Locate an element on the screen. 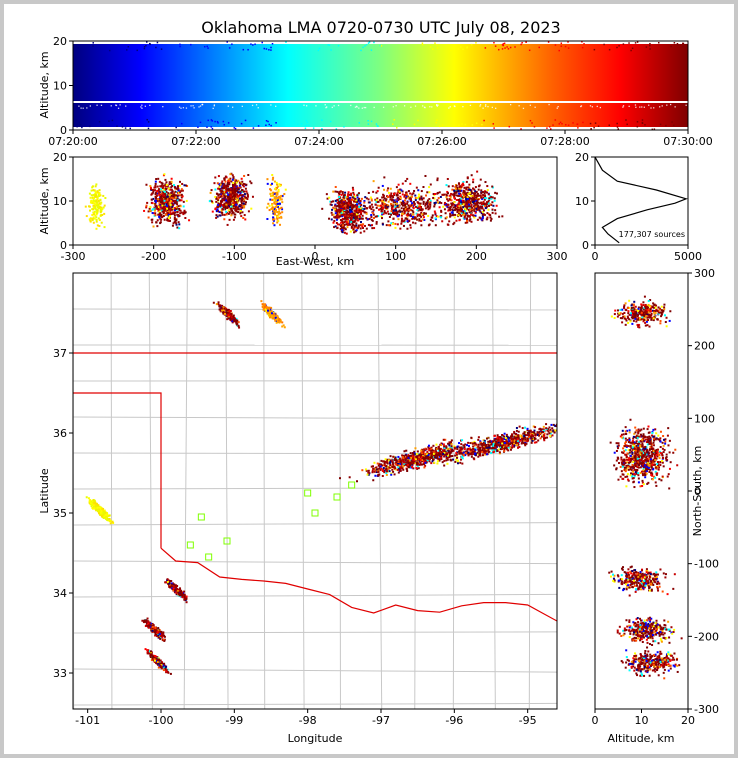  time-altitude-x-tick: 07:30:00 is located at coordinates (688, 139).